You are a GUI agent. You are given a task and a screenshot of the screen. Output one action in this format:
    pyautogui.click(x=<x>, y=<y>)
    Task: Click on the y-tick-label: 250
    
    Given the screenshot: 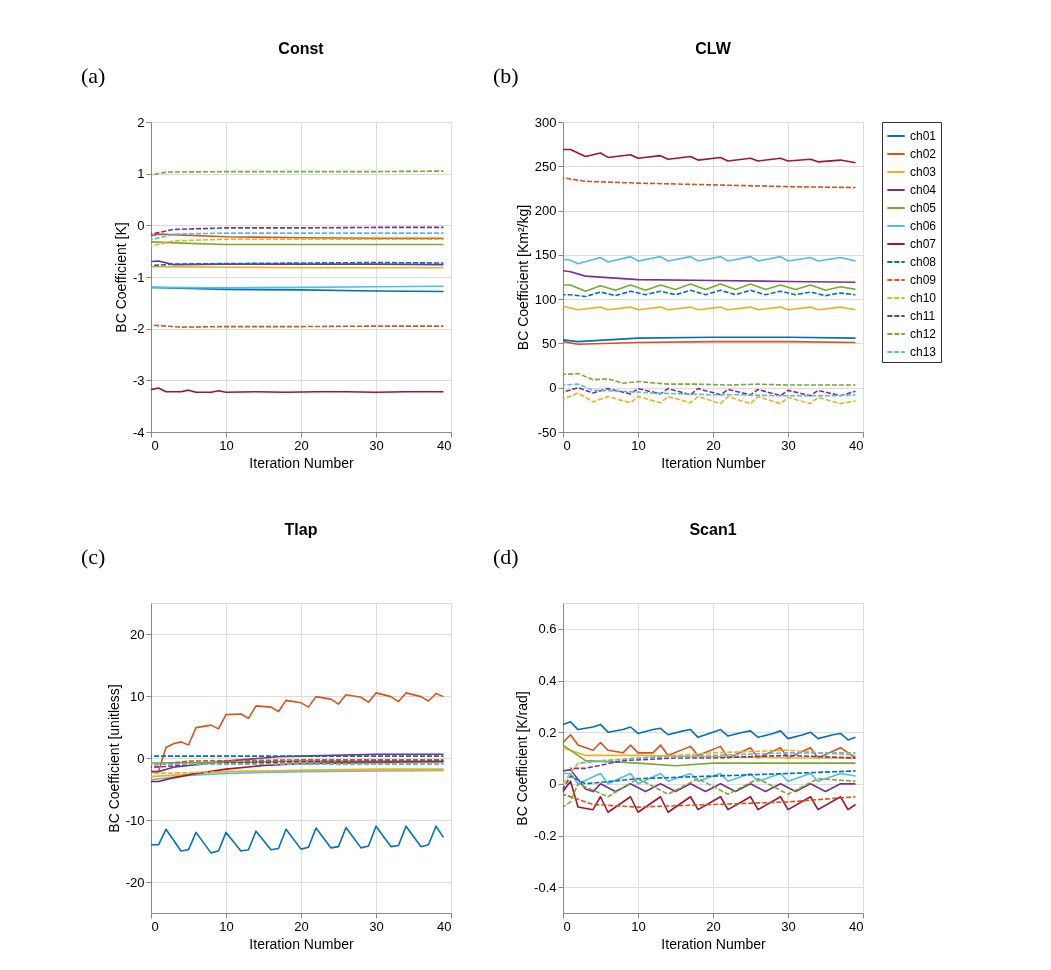 What is the action you would take?
    pyautogui.click(x=545, y=166)
    